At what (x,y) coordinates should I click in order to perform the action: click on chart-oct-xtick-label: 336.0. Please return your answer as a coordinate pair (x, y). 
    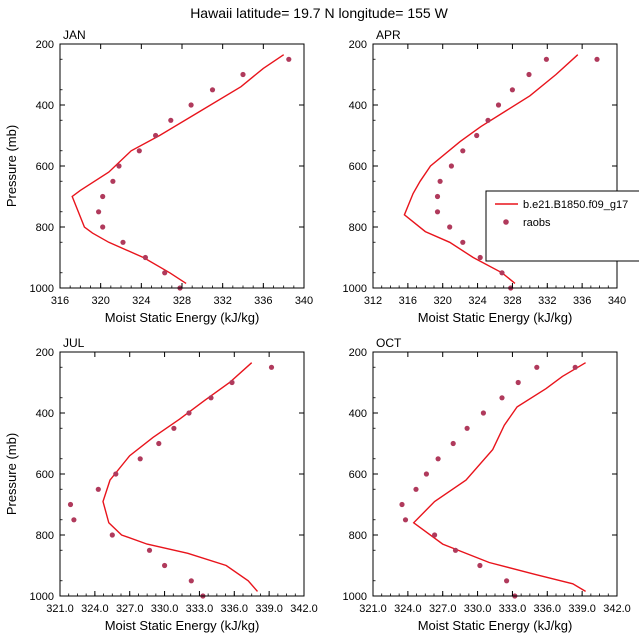
    Looking at the image, I should click on (548, 609).